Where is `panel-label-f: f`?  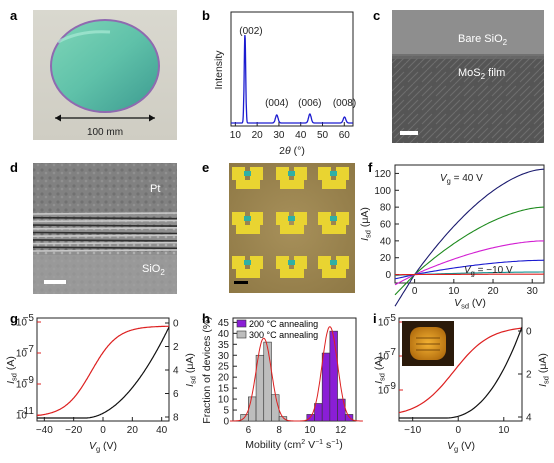
panel-label-f: f is located at coordinates (370, 167).